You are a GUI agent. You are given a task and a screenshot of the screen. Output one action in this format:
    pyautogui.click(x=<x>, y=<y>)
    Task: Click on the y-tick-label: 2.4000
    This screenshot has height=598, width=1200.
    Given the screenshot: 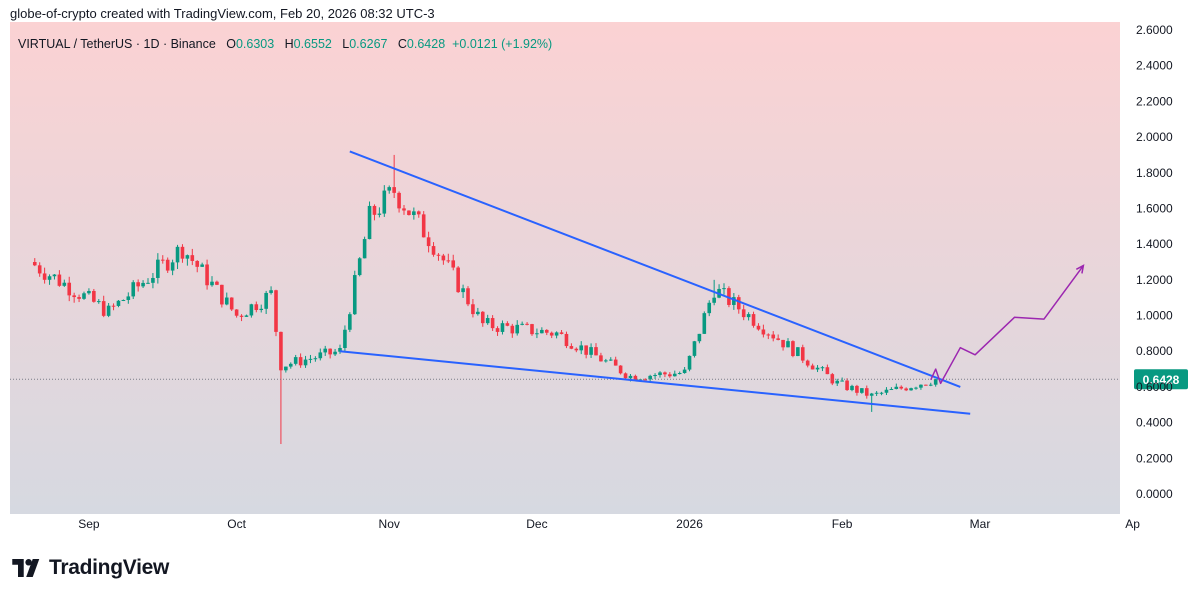 What is the action you would take?
    pyautogui.click(x=1154, y=66)
    